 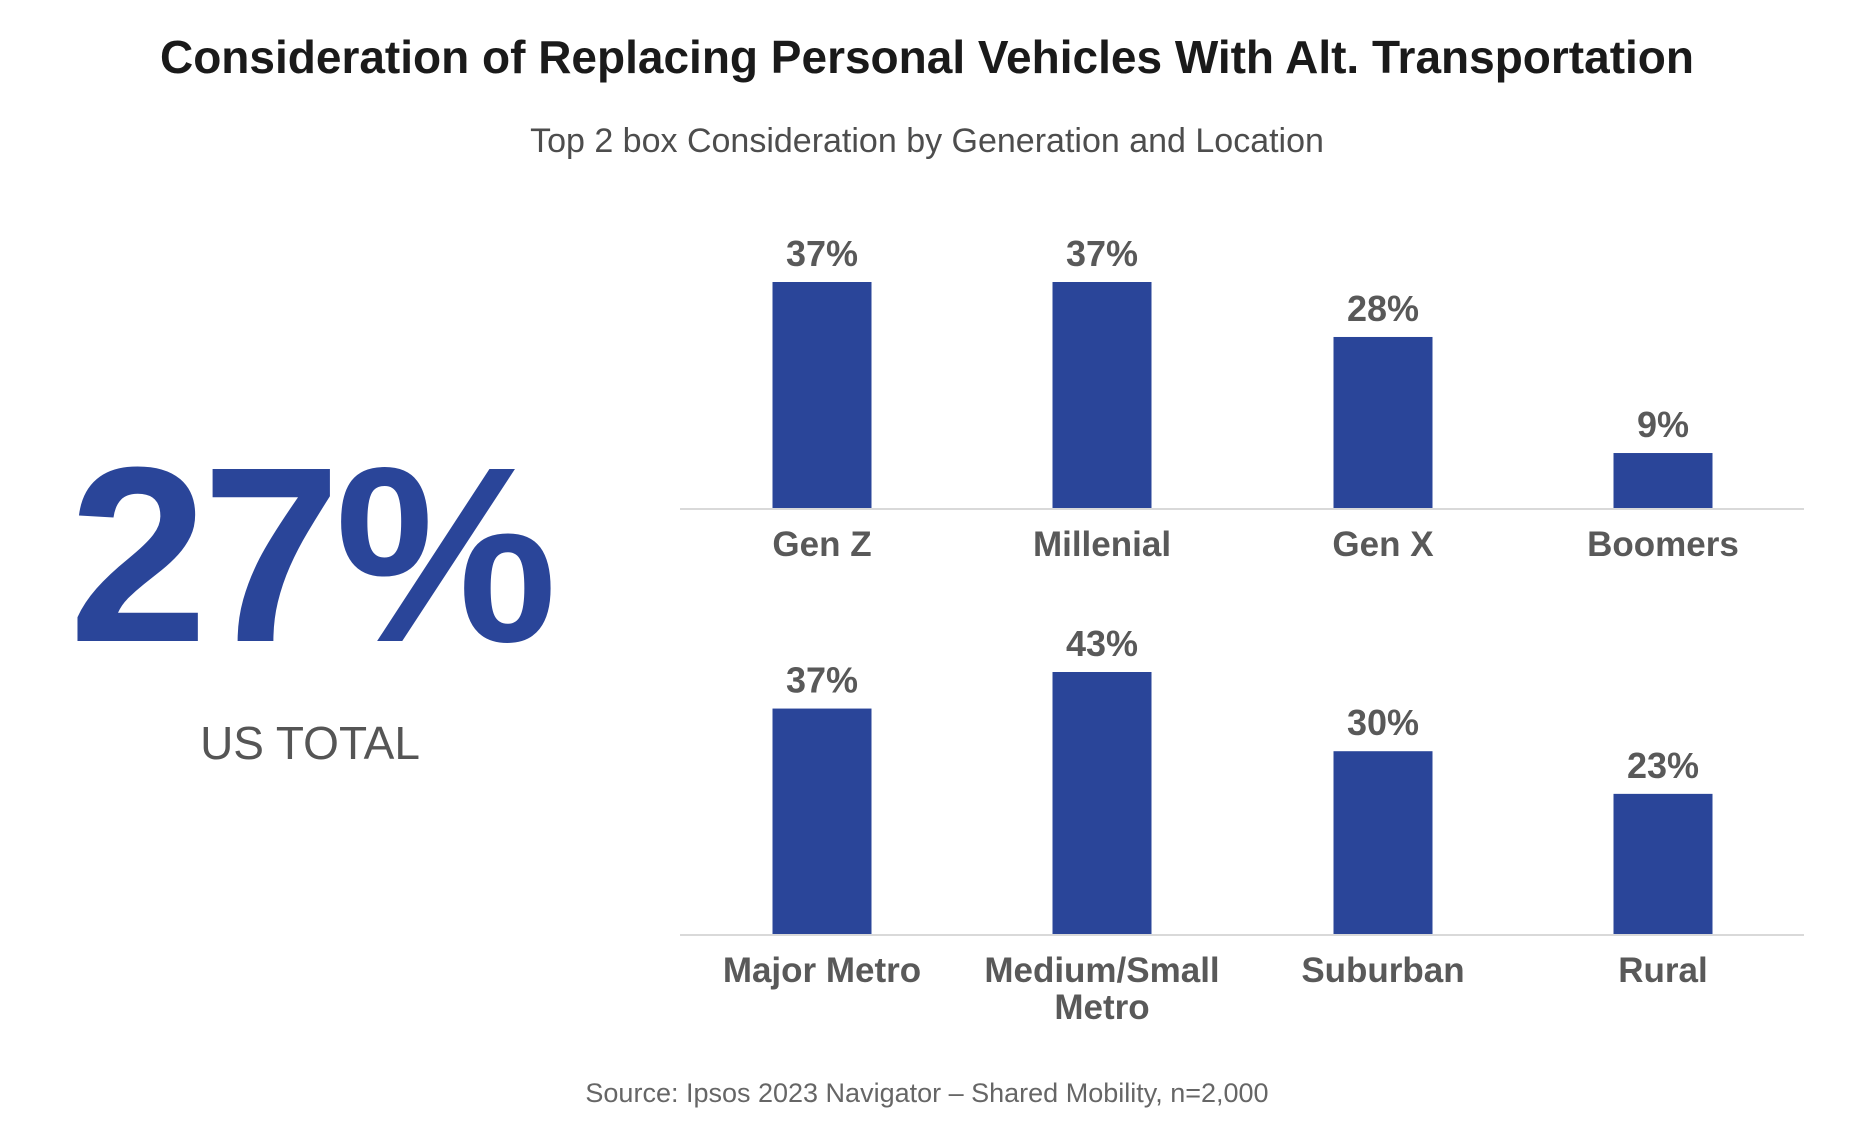 I want to click on category-label-generation-1: Millenial, so click(x=1102, y=544).